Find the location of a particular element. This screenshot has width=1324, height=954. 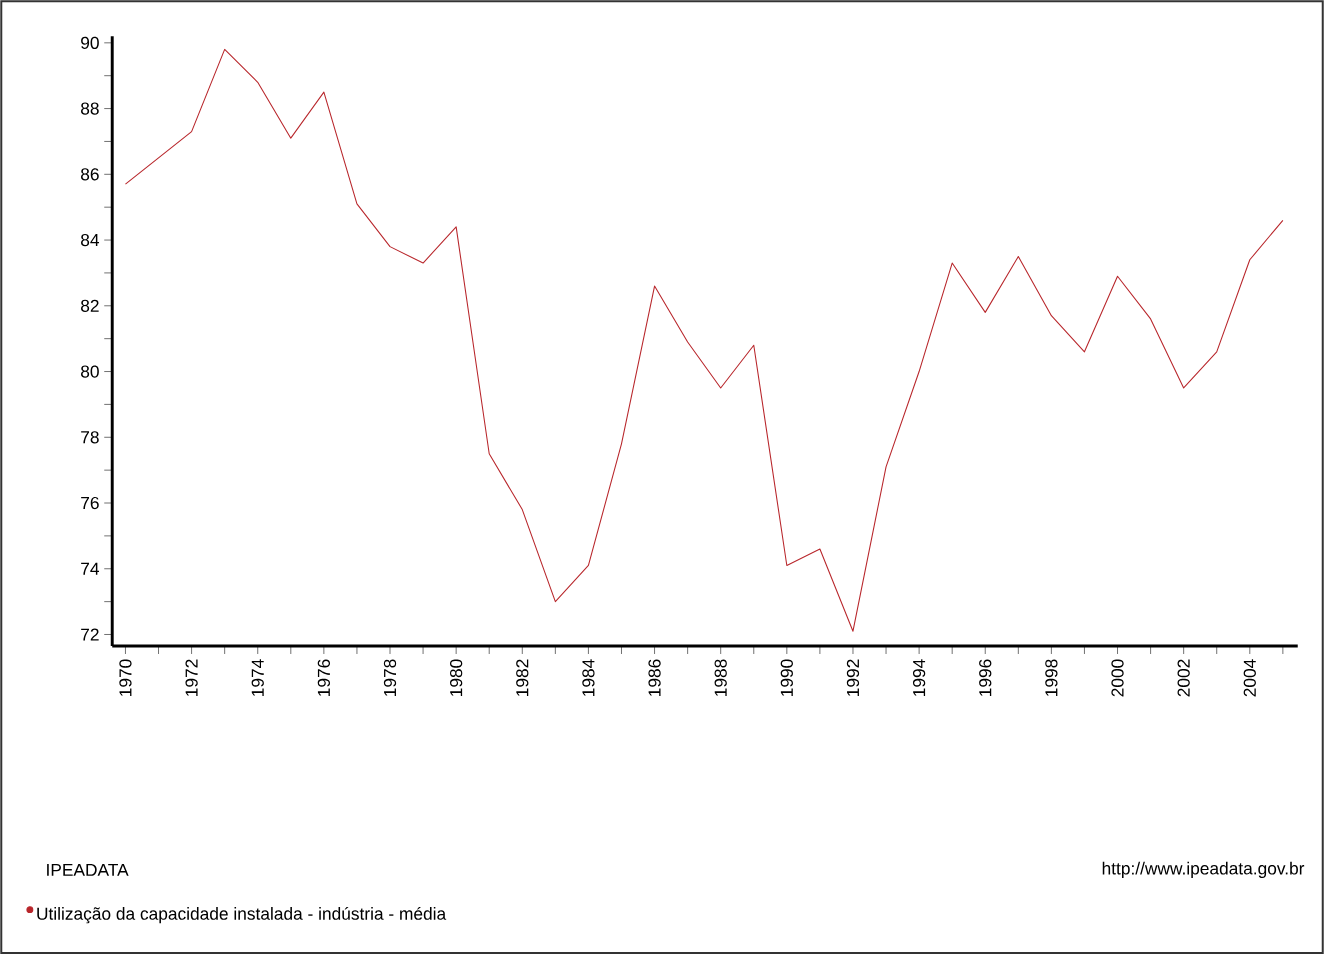

x-tick-label: 1998 is located at coordinates (1051, 677).